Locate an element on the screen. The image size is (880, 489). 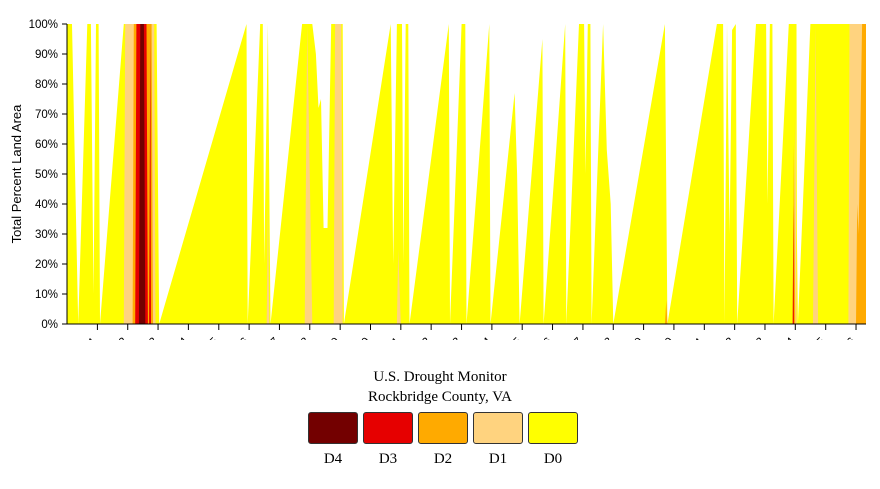
x-tick-label: 2006 is located at coordinates (238, 338).